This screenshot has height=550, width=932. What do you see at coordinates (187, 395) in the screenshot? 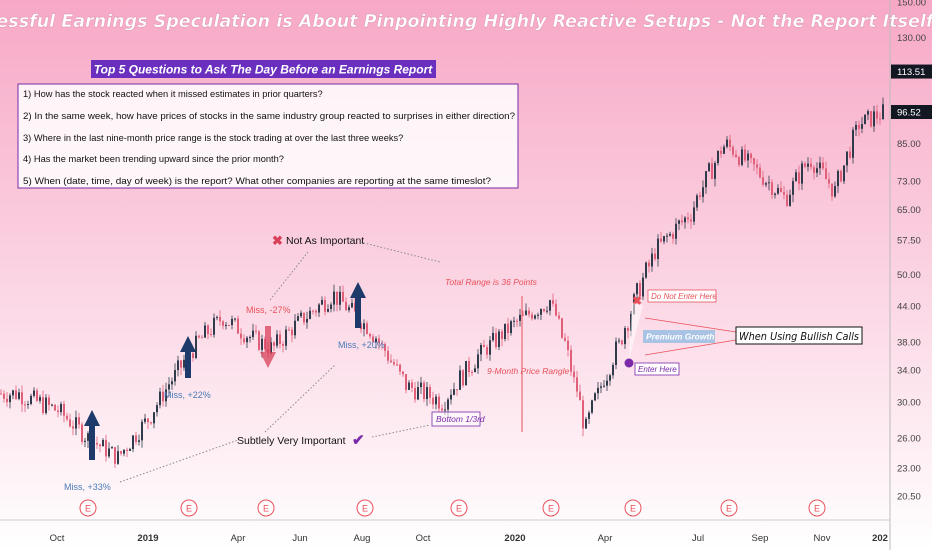
I see `miss-22-label: Miss, +22%` at bounding box center [187, 395].